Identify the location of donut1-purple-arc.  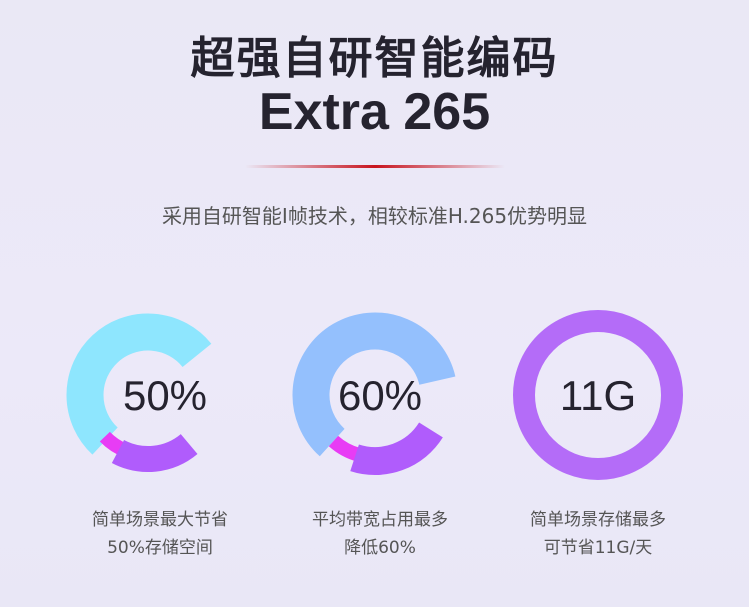
(154, 452).